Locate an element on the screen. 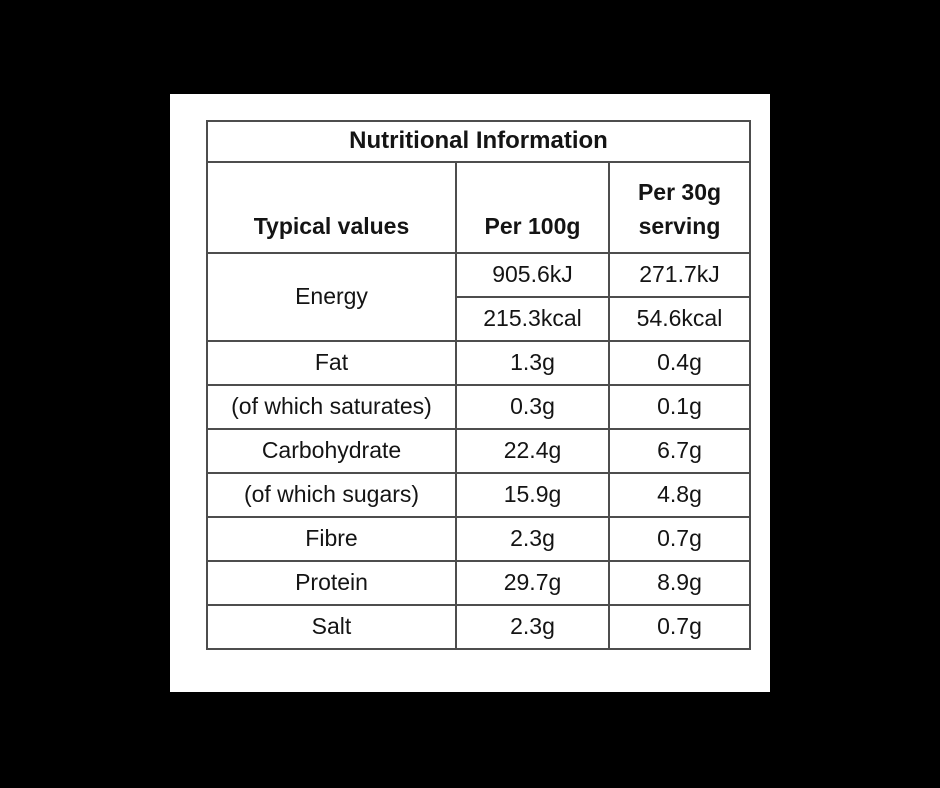 The width and height of the screenshot is (940, 788). table-row-fat: Fat 1.3g 0.4g is located at coordinates (478, 363).